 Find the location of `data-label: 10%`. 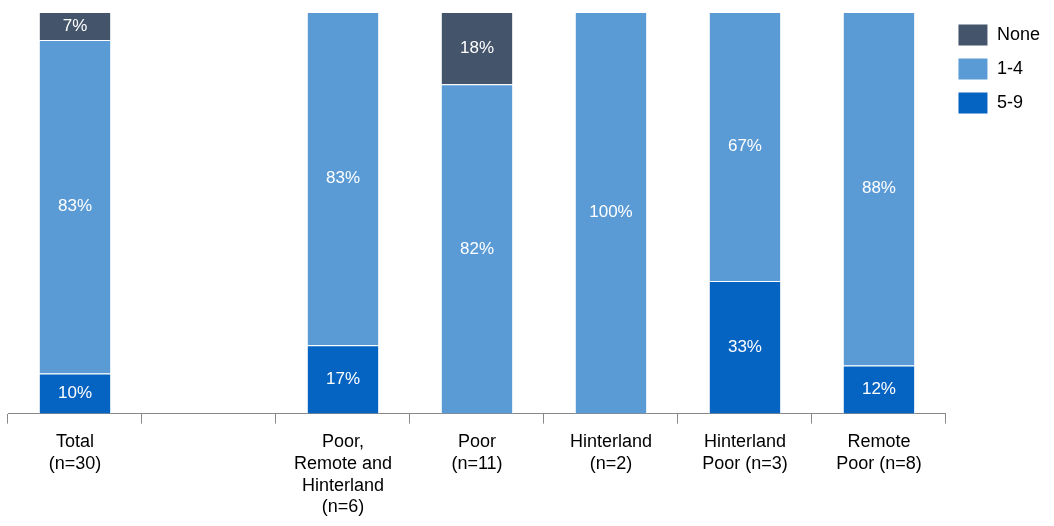

data-label: 10% is located at coordinates (75, 393).